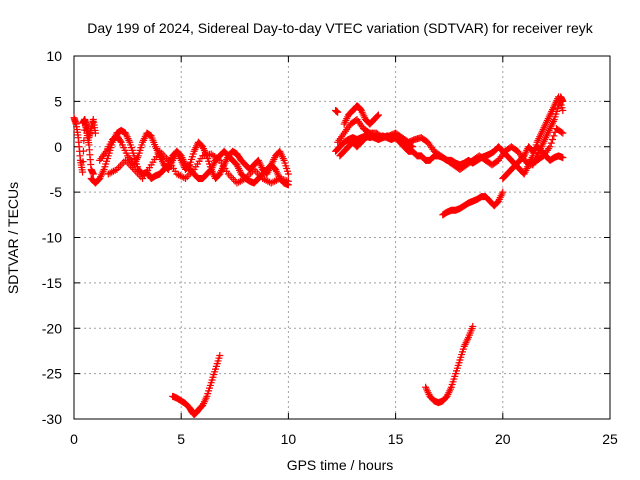 The image size is (640, 480). What do you see at coordinates (52, 374) in the screenshot?
I see `y-tick-label: -25` at bounding box center [52, 374].